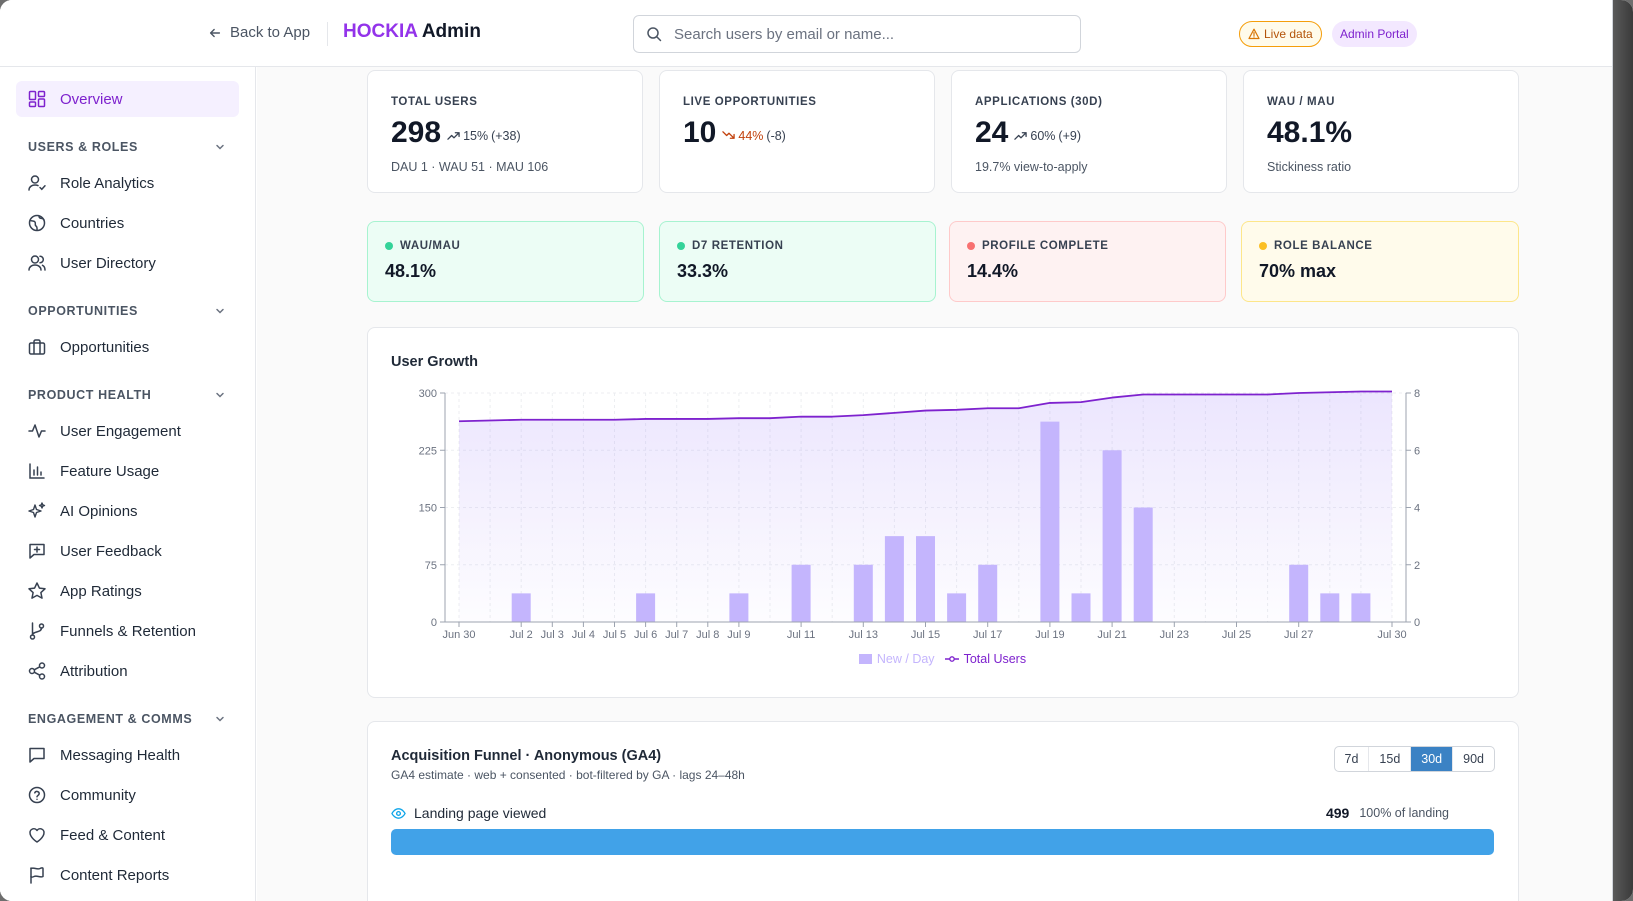 This screenshot has width=1633, height=901. What do you see at coordinates (987, 635) in the screenshot?
I see `x-tick-label: Jul 17` at bounding box center [987, 635].